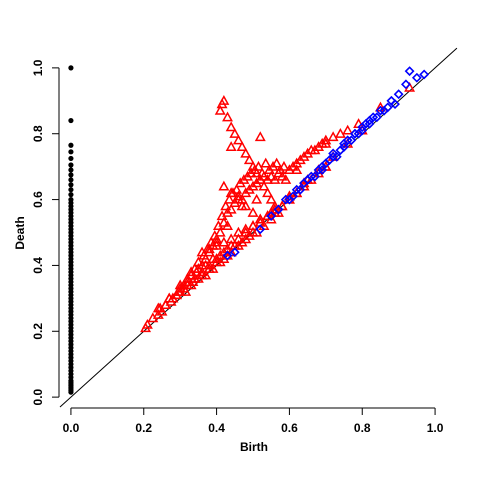 This screenshot has width=480, height=480. What do you see at coordinates (216, 428) in the screenshot?
I see `x-tick-label: 0.4` at bounding box center [216, 428].